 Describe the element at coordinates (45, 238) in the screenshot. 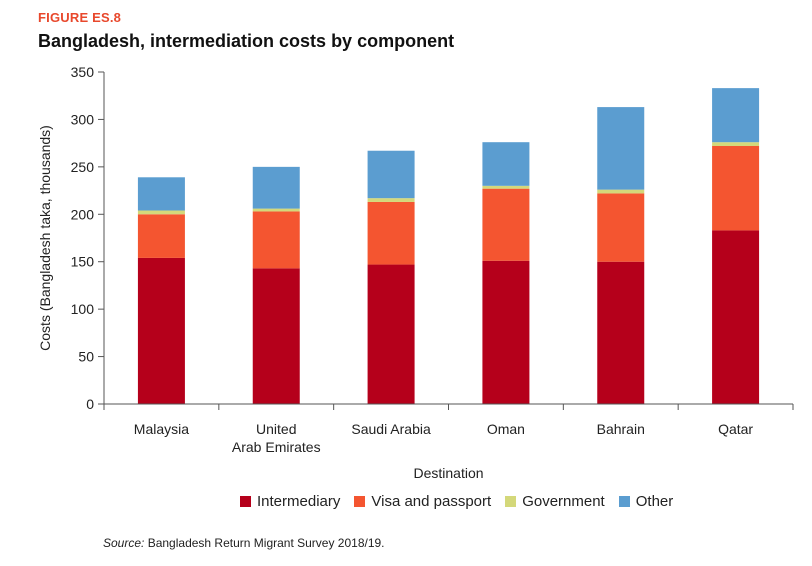

I see `y-axis-title: Costs (Bangladesh taka, thousands)` at that location.